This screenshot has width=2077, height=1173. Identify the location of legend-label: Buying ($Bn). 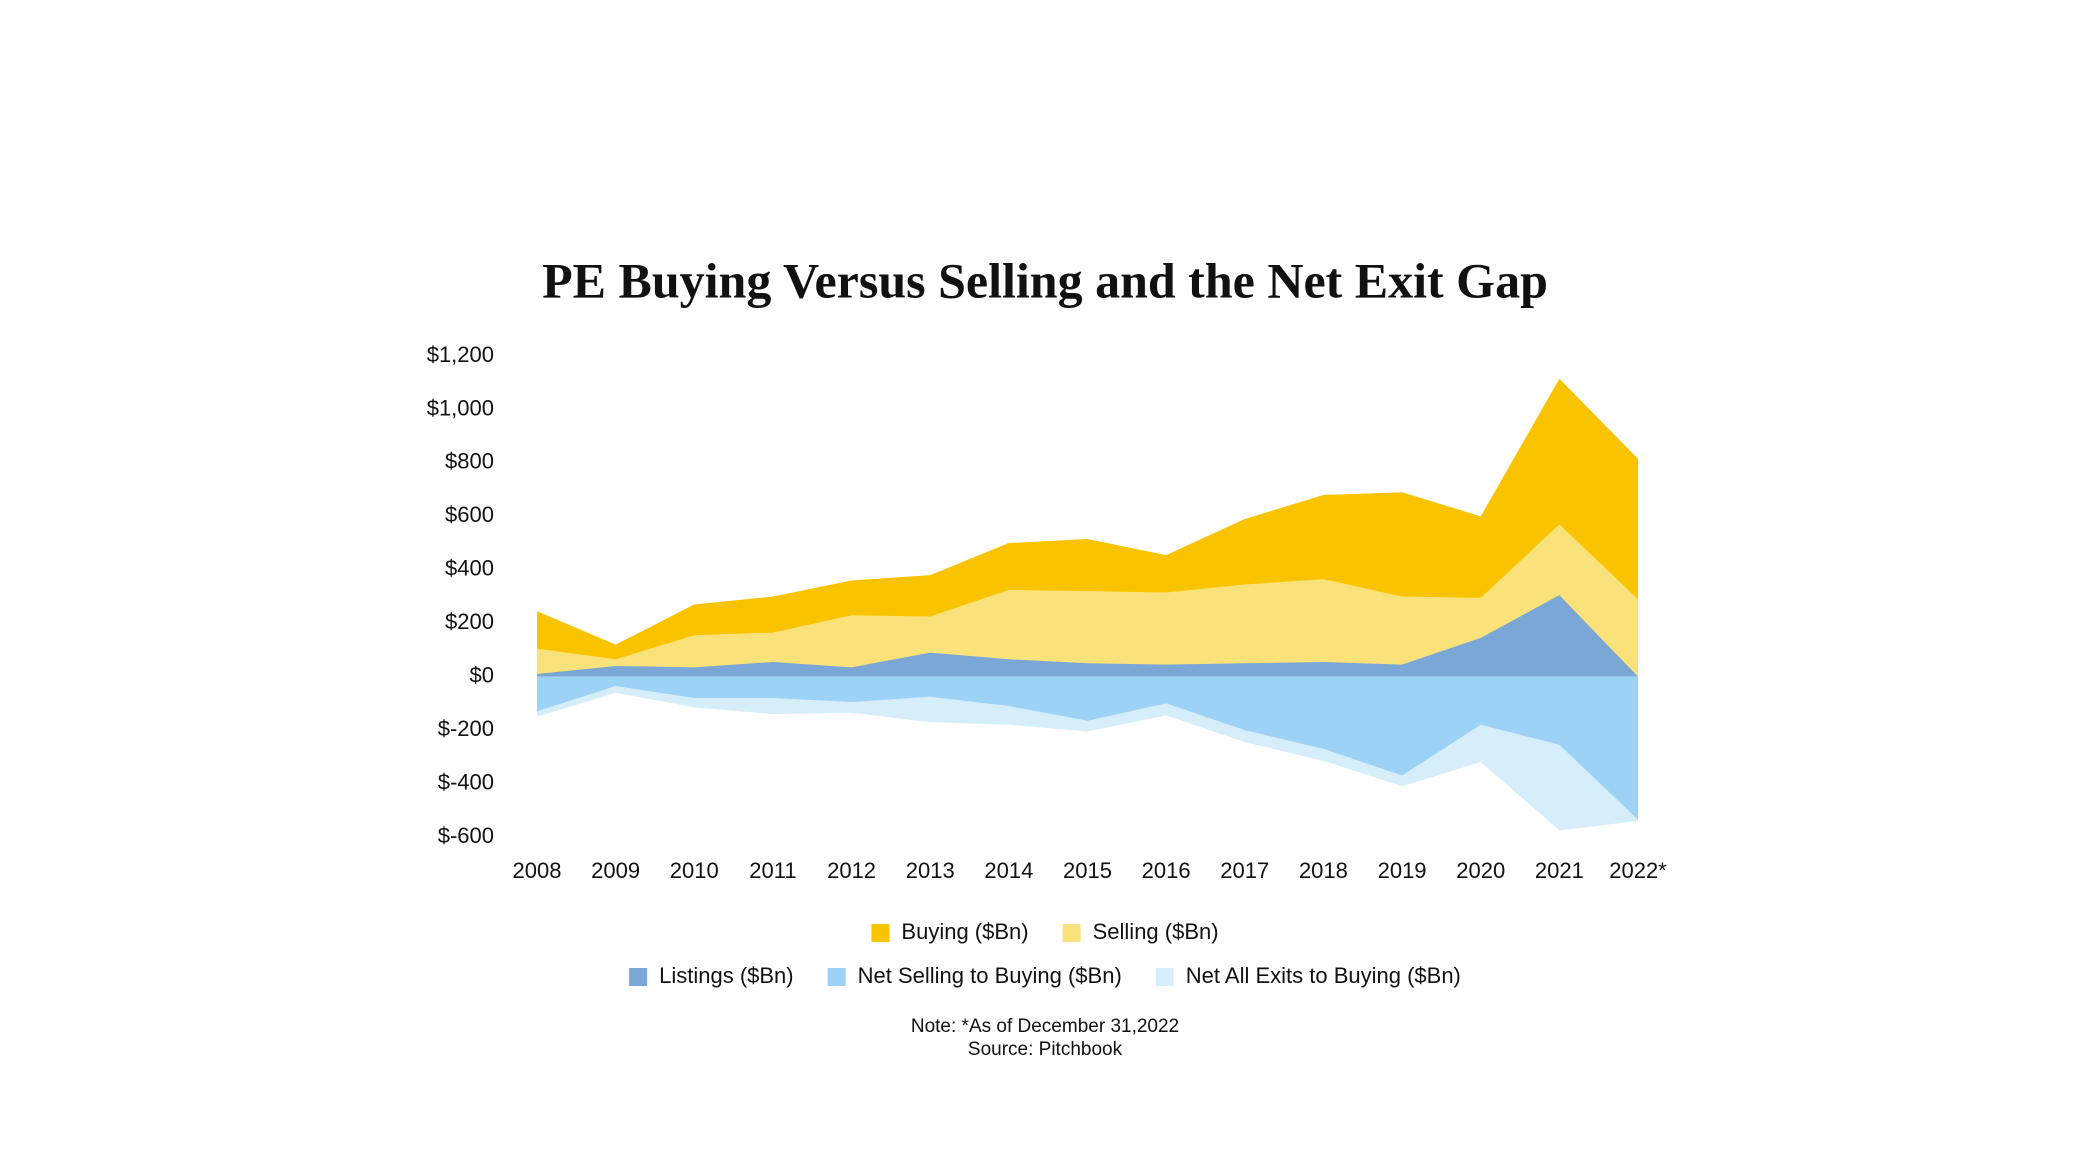
(964, 931).